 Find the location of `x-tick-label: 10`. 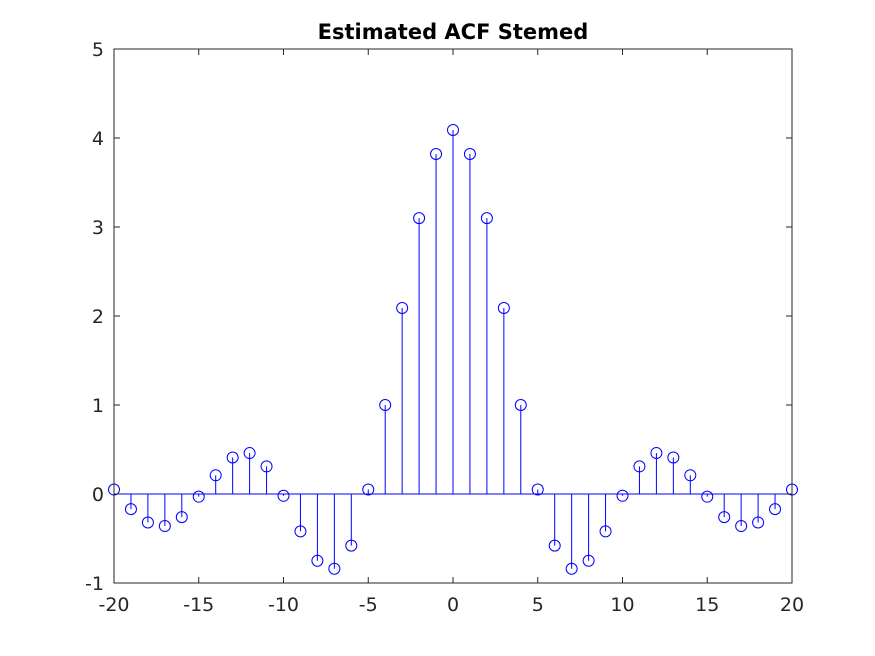

x-tick-label: 10 is located at coordinates (622, 605).